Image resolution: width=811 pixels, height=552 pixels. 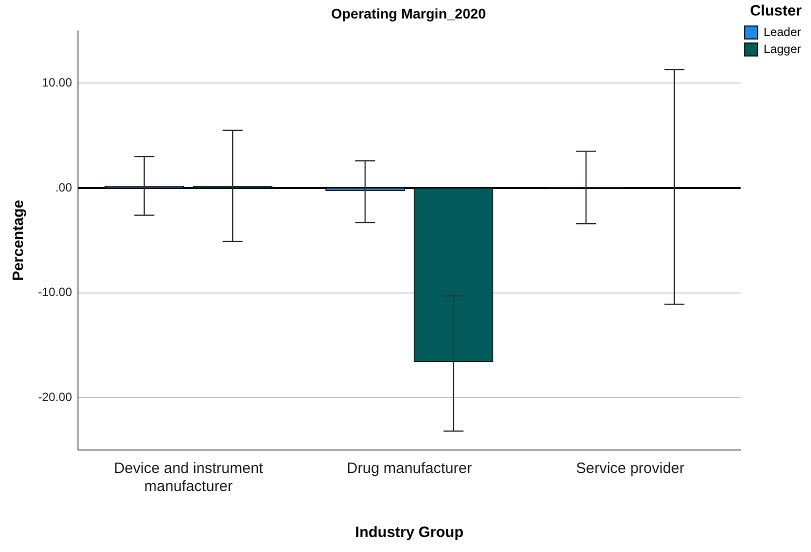 What do you see at coordinates (409, 469) in the screenshot?
I see `x-tick-label: Drug manufacturer` at bounding box center [409, 469].